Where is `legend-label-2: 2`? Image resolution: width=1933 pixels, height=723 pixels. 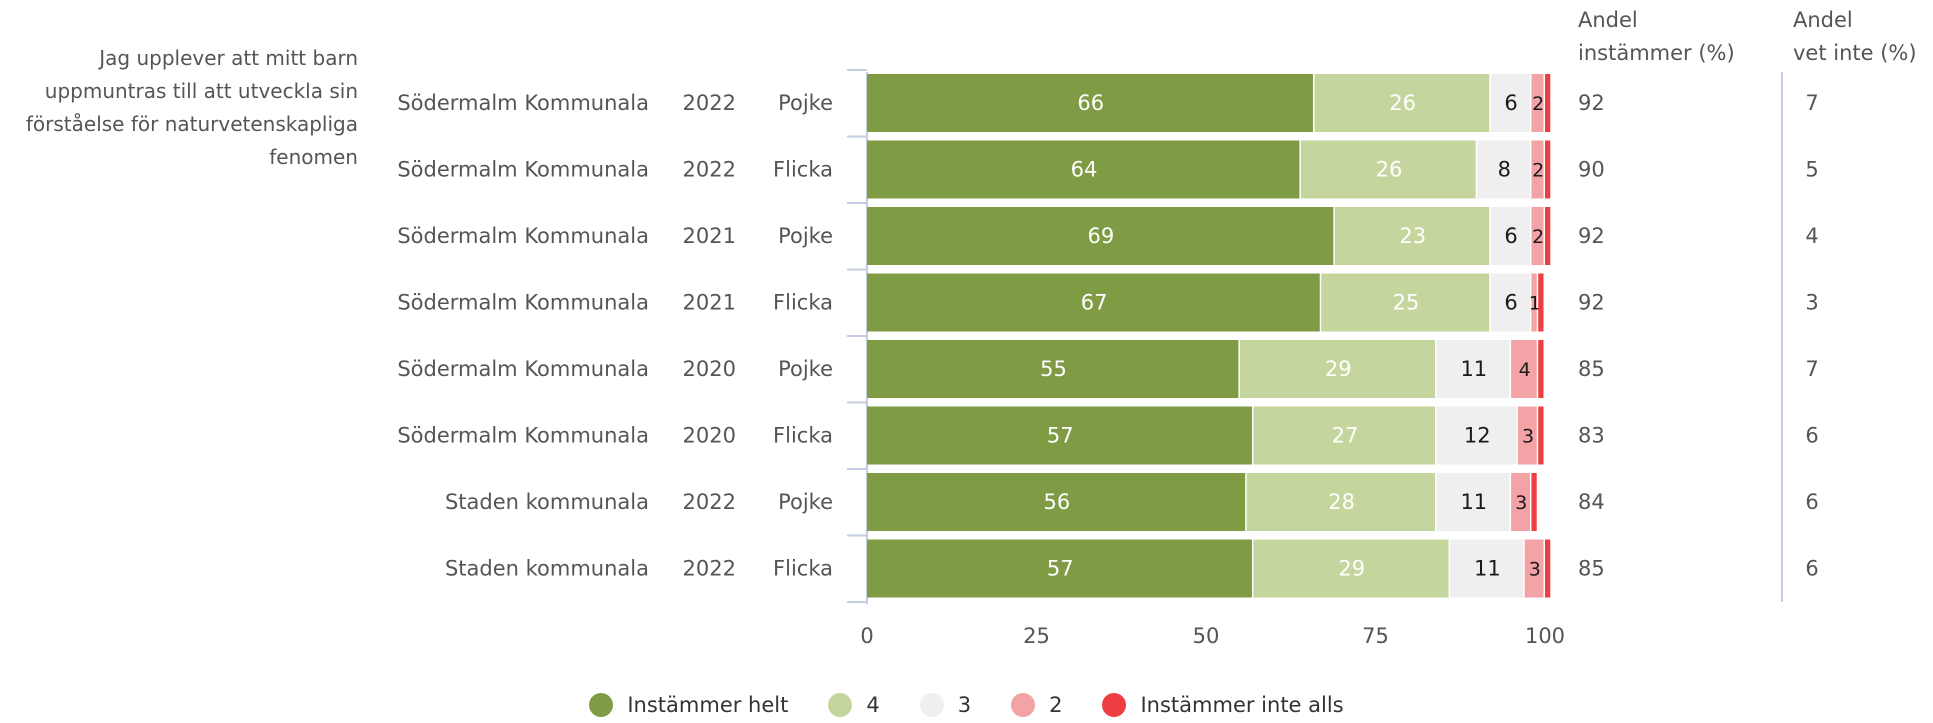
legend-label-2: 2 is located at coordinates (1056, 705).